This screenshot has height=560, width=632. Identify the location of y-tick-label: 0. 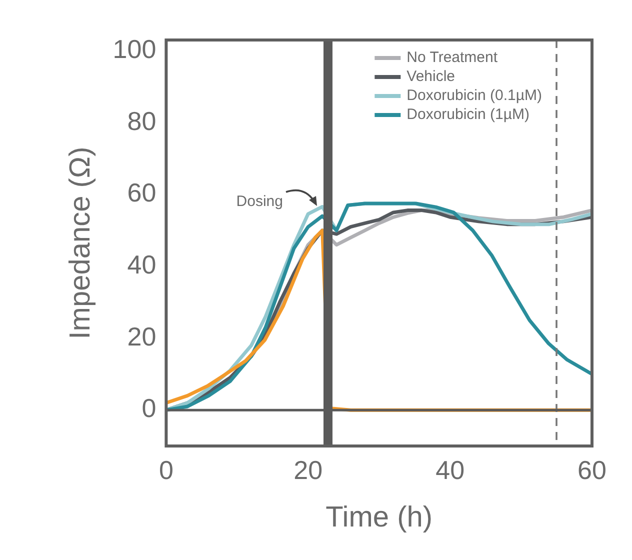
(149, 408).